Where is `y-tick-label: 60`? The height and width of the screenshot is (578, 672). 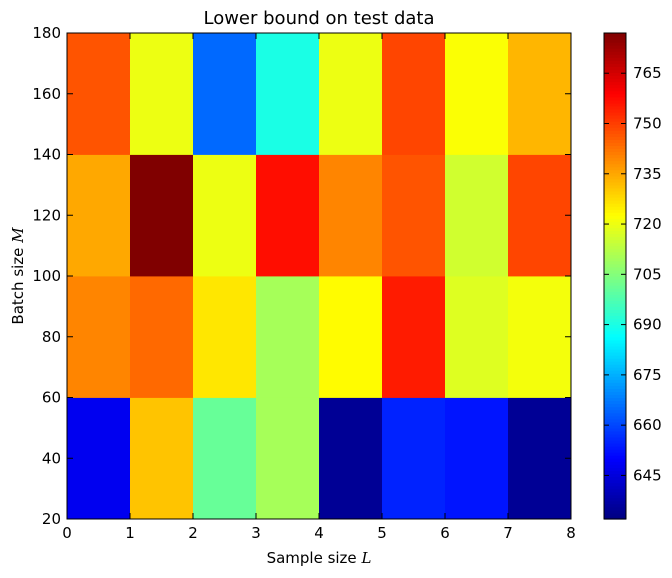
y-tick-label: 60 is located at coordinates (51, 398).